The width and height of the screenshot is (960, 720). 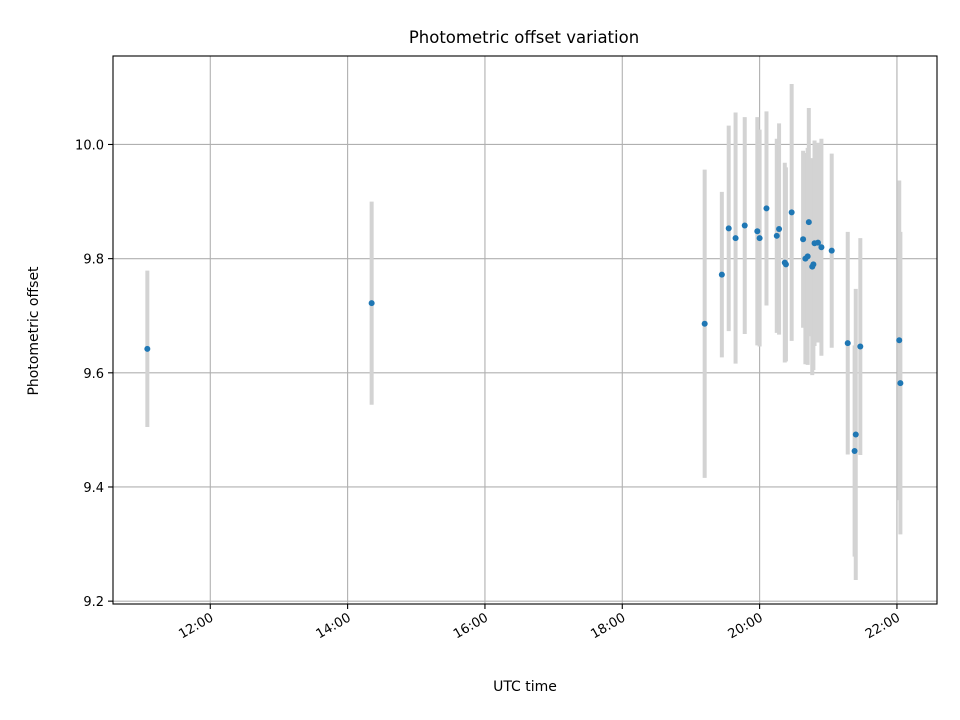 What do you see at coordinates (89, 145) in the screenshot?
I see `y-tick-label: 10.0` at bounding box center [89, 145].